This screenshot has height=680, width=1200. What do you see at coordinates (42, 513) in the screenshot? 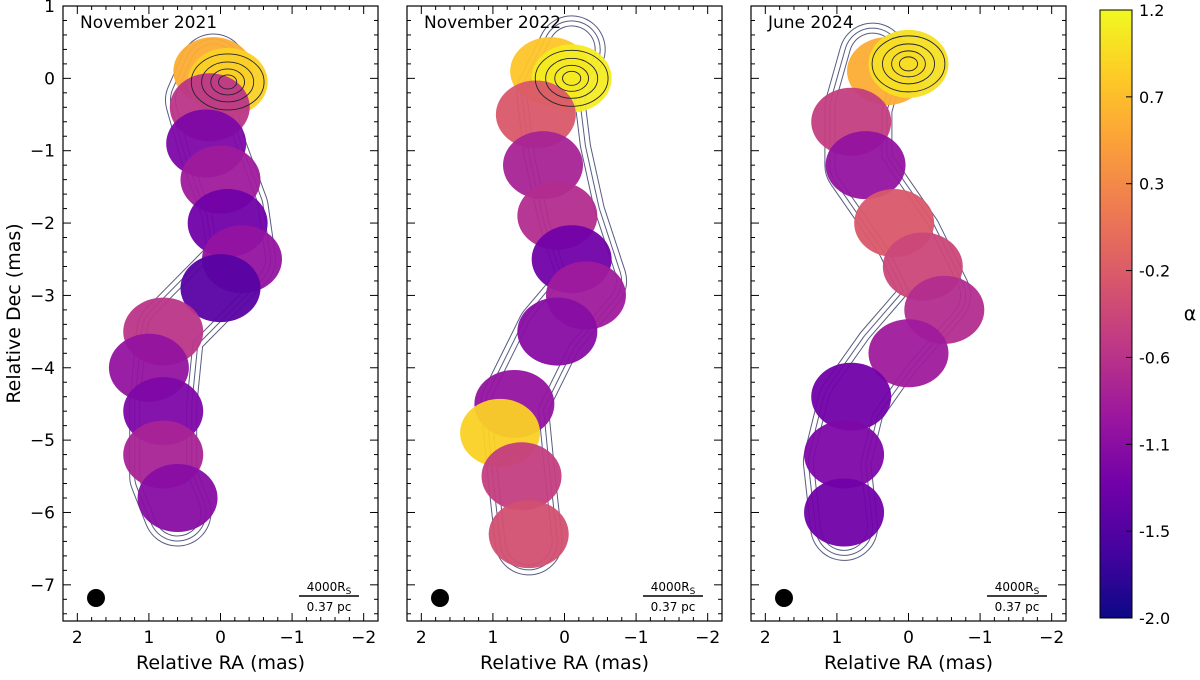
I see `y-tick-label: −6` at bounding box center [42, 513].